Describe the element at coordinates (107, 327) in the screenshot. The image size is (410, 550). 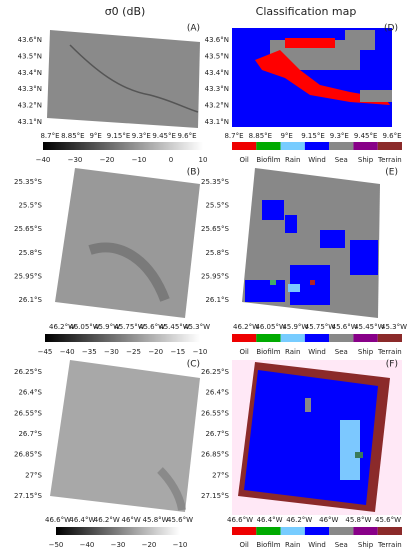
I see `lon-tick-label: 45.9°W` at that location.